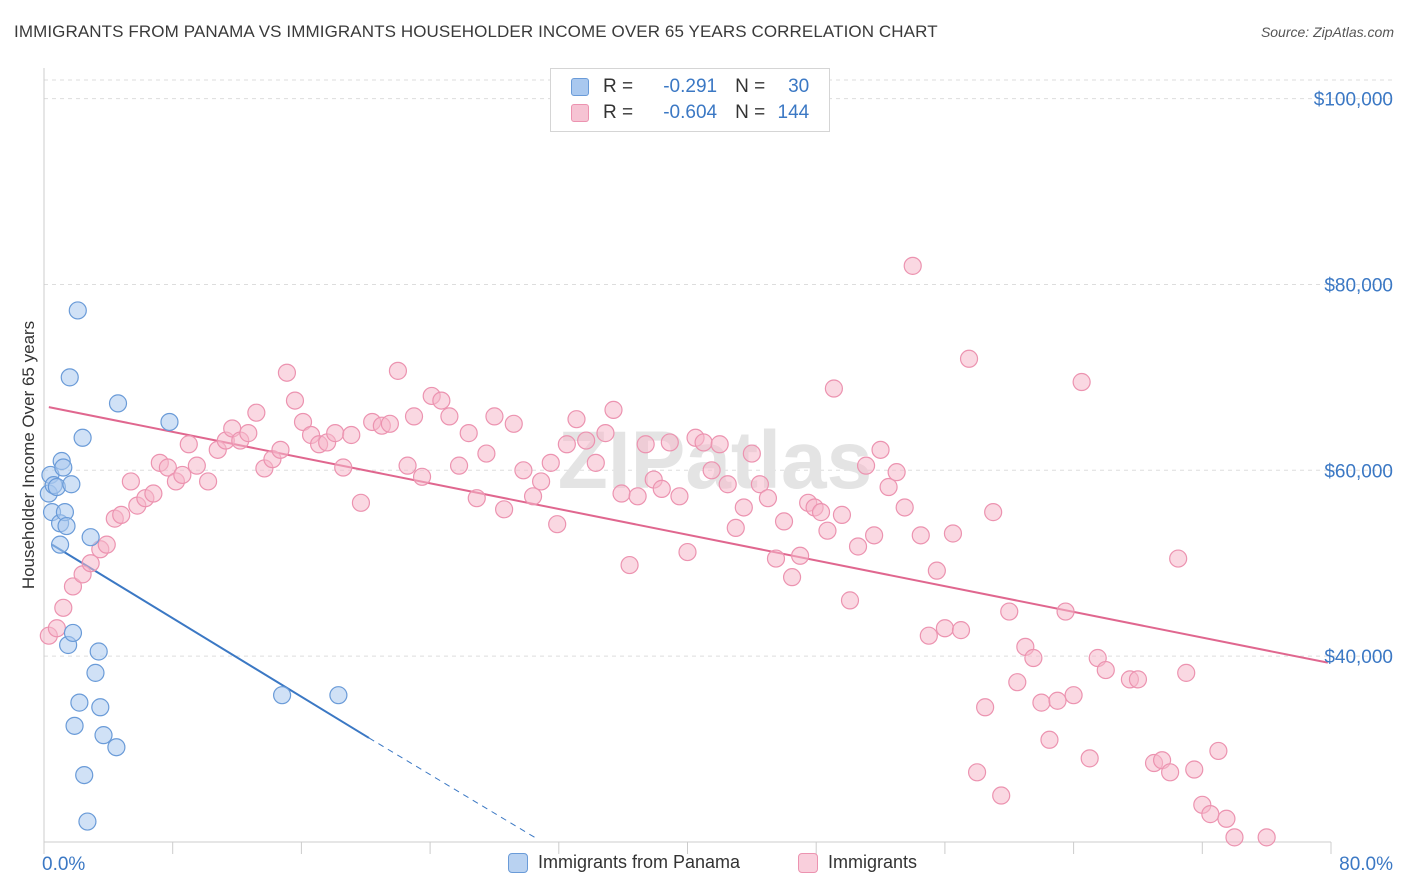 Image resolution: width=1406 pixels, height=892 pixels. What do you see at coordinates (1358, 657) in the screenshot?
I see `y-tick-label: $40,000` at bounding box center [1358, 657].